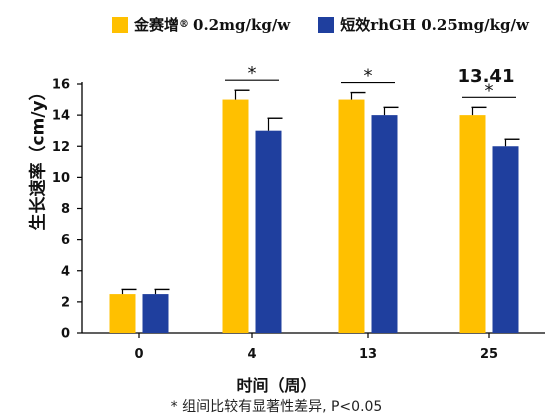  I want to click on legend-swatch-blue, so click(326, 24).